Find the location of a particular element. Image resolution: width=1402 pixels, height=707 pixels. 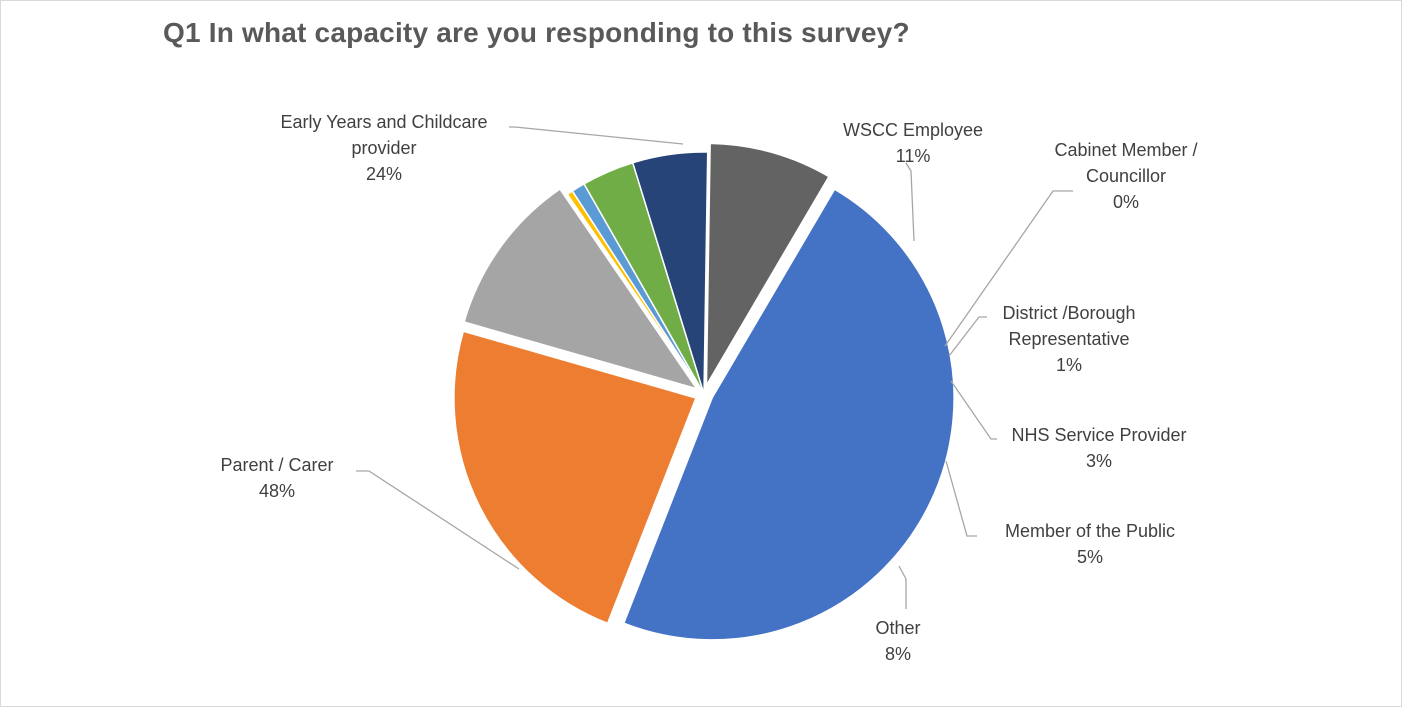

data-label-category: Parent / Carer is located at coordinates (276, 465).